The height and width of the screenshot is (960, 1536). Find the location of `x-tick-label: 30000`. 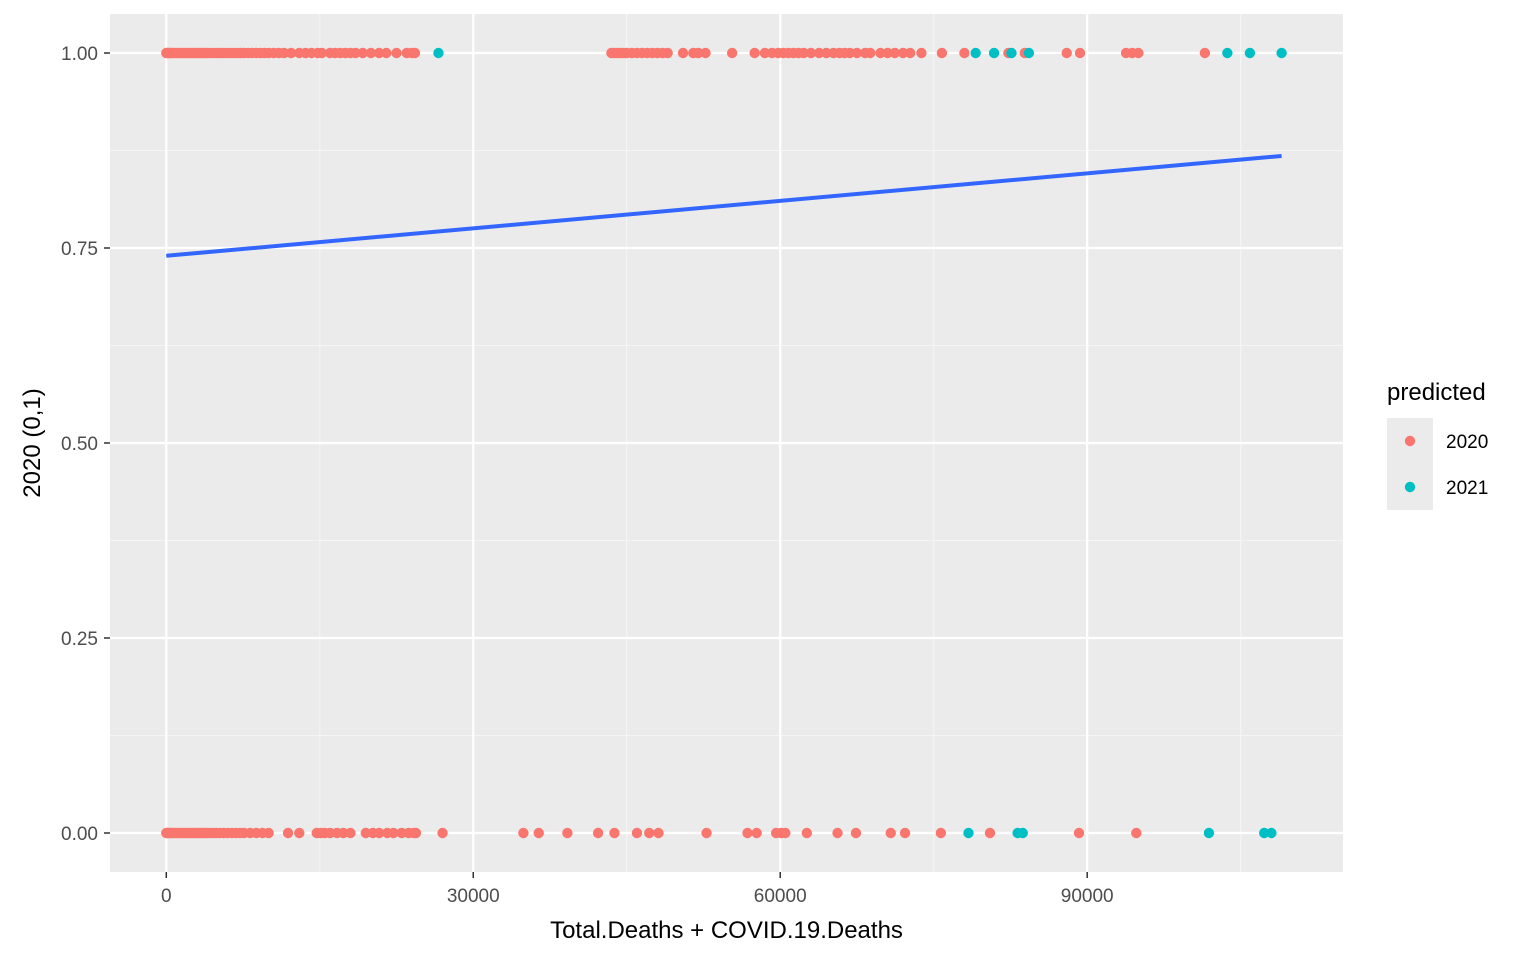

x-tick-label: 30000 is located at coordinates (473, 896).